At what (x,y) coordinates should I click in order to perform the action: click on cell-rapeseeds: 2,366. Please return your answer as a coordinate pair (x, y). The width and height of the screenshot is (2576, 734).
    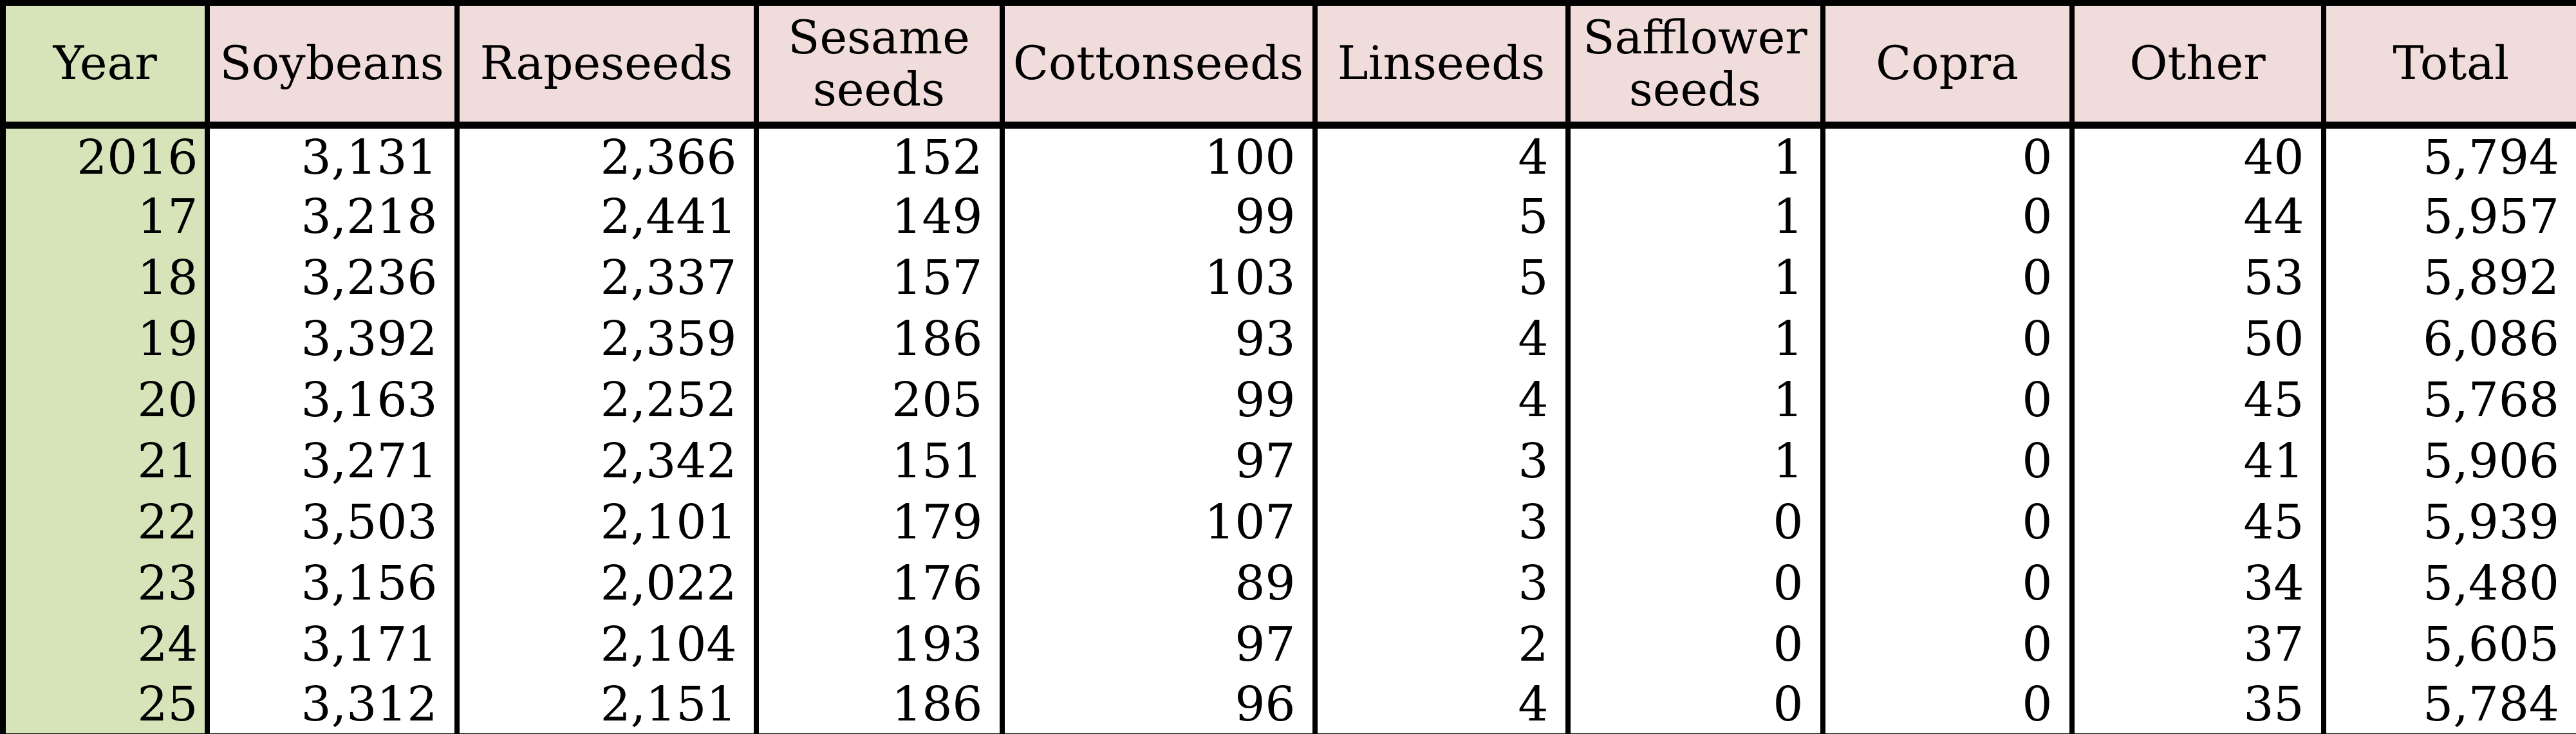
    Looking at the image, I should click on (606, 156).